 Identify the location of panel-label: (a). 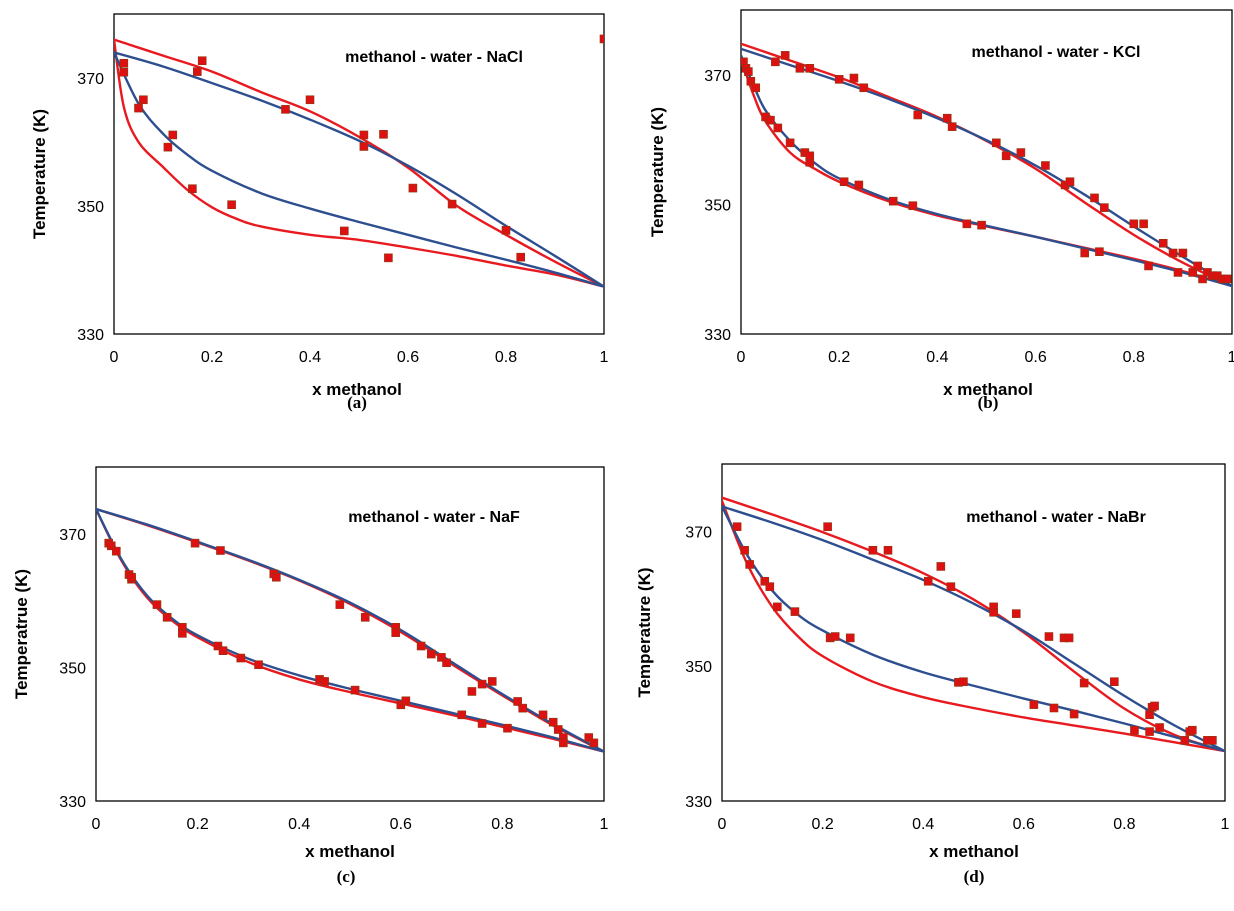
(357, 402).